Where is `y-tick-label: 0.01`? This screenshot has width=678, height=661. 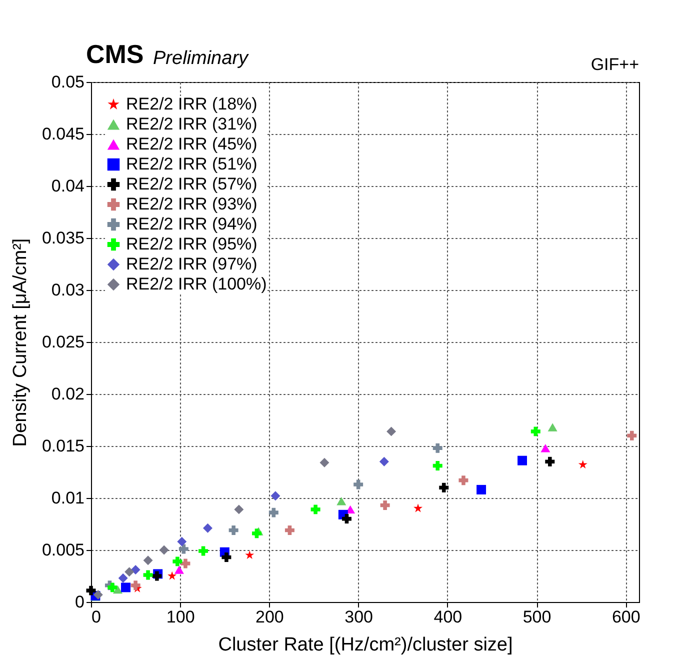 y-tick-label: 0.01 is located at coordinates (67, 498).